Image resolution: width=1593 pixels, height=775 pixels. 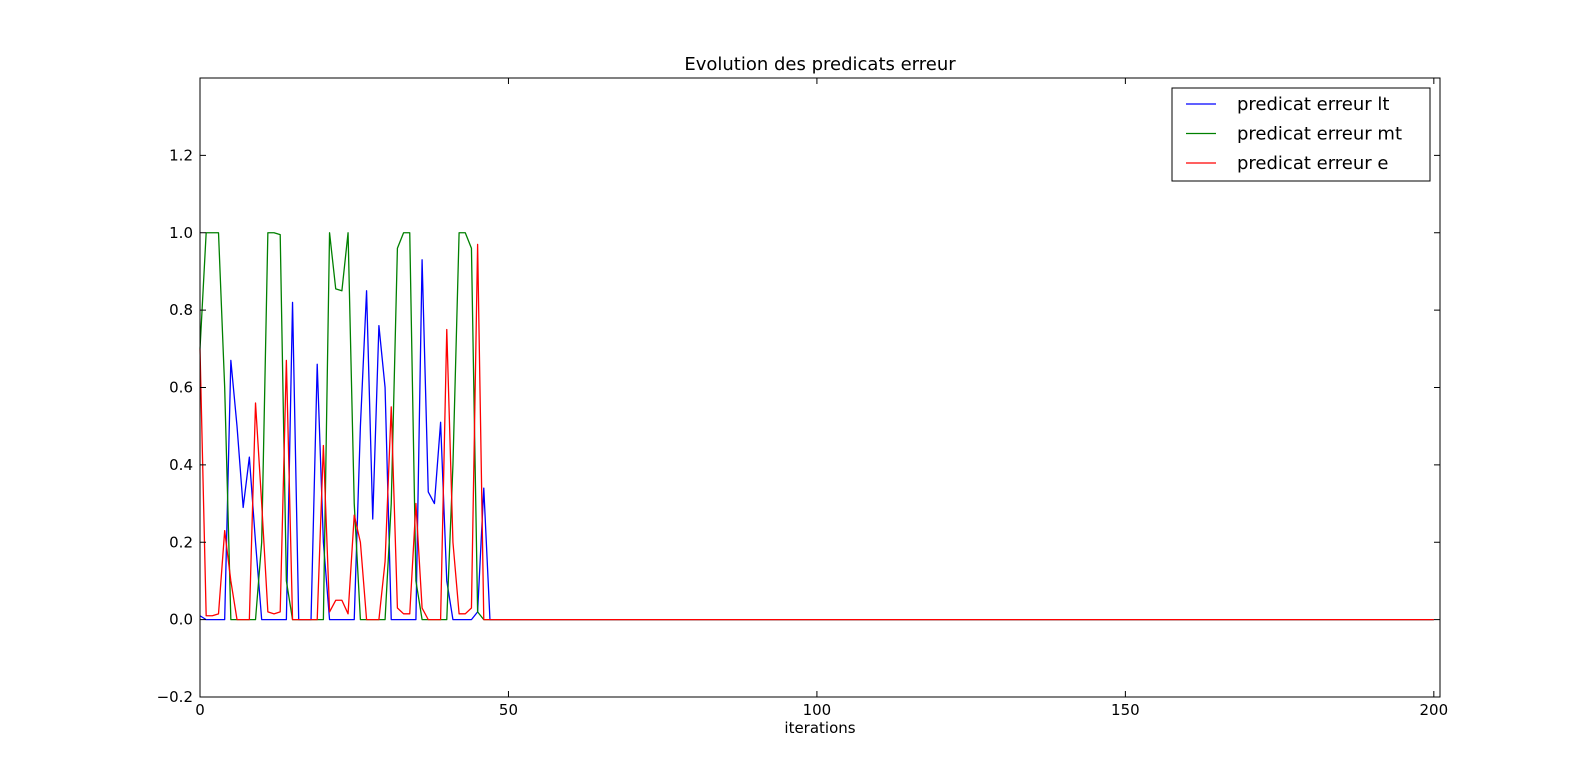 I want to click on x-tick-label: 200, so click(x=1434, y=710).